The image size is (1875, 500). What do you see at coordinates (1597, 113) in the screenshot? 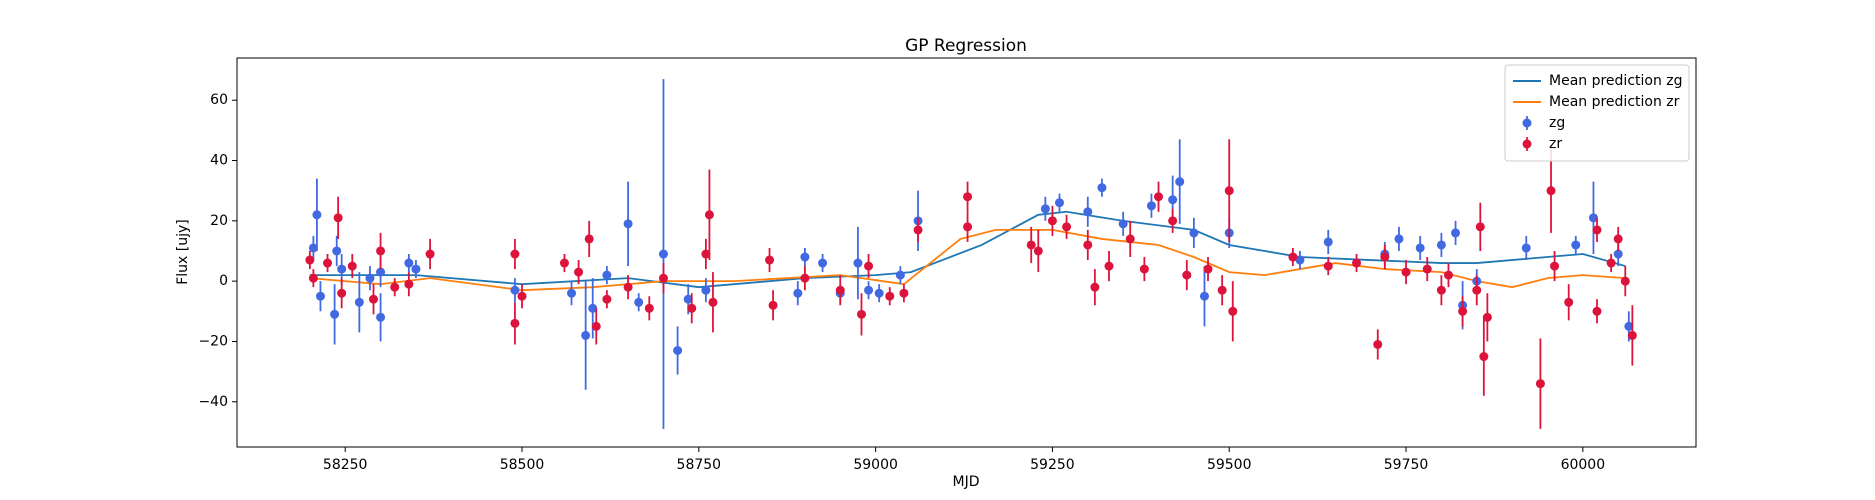
I see `legend-box` at bounding box center [1597, 113].